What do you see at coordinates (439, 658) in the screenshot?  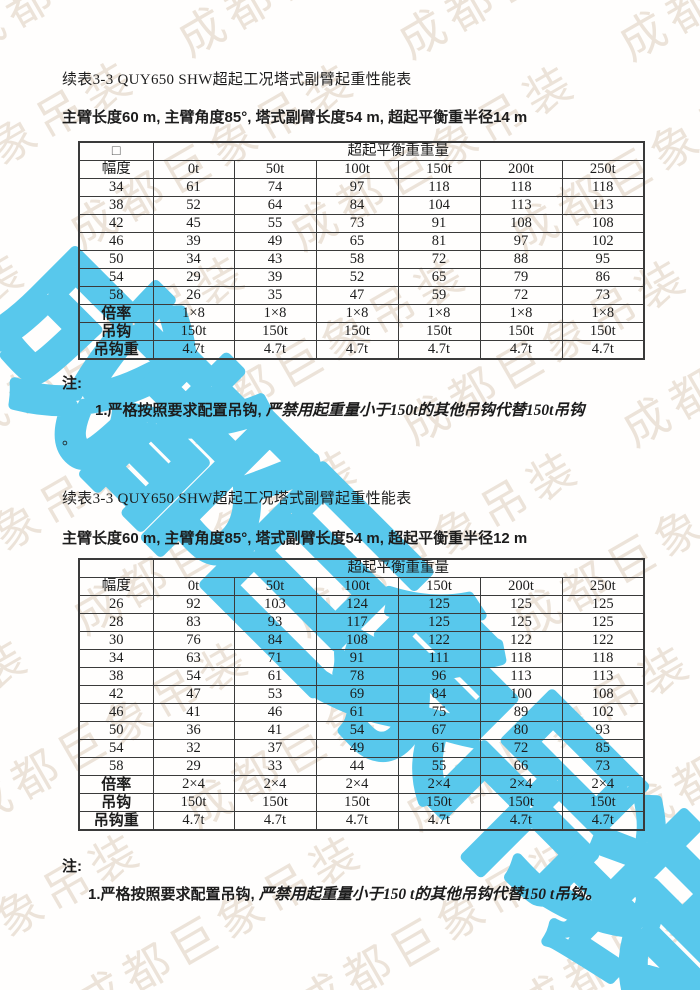 I see `value-cell: 111` at bounding box center [439, 658].